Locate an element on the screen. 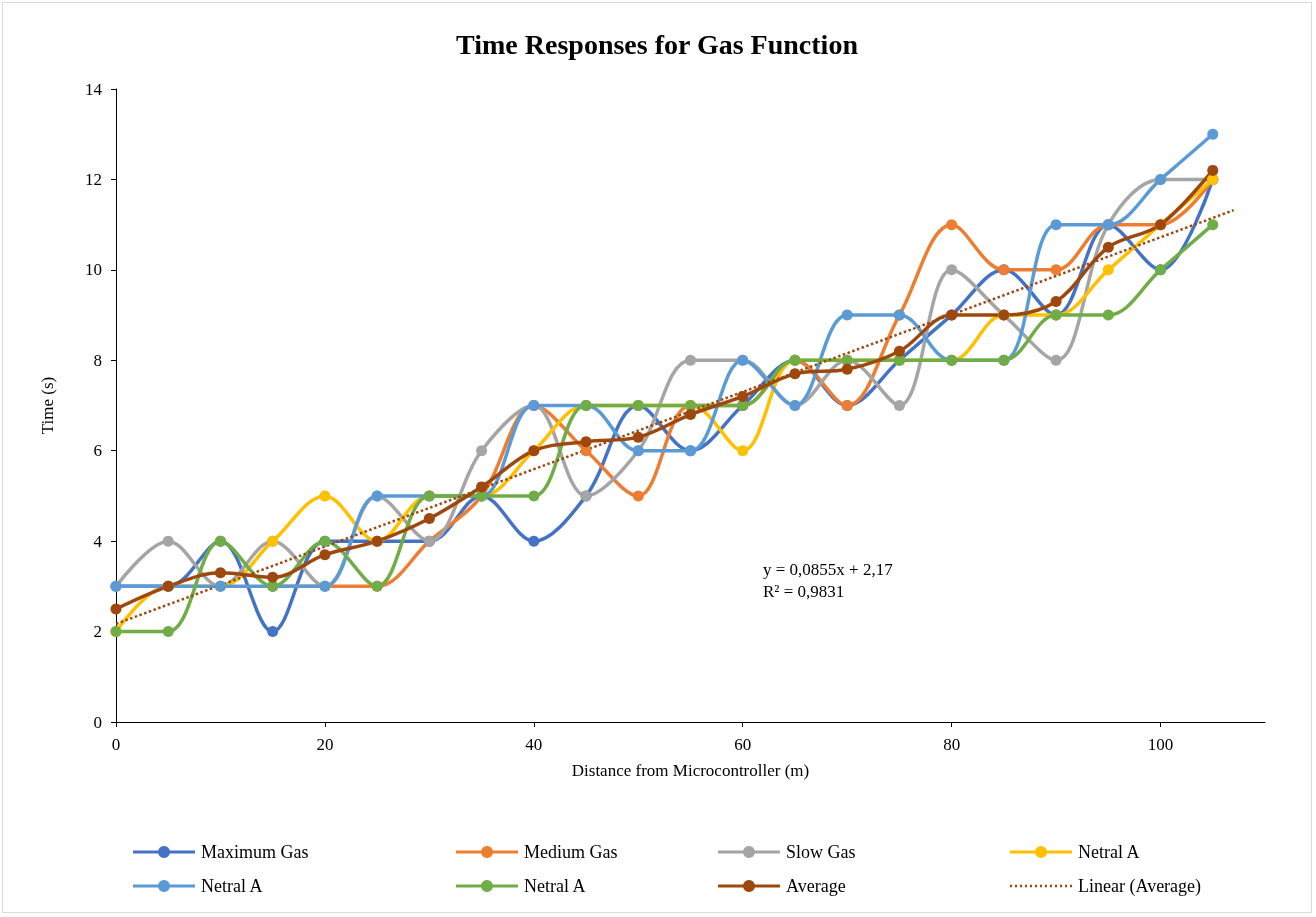  y-tick-label: 8 is located at coordinates (97, 360).